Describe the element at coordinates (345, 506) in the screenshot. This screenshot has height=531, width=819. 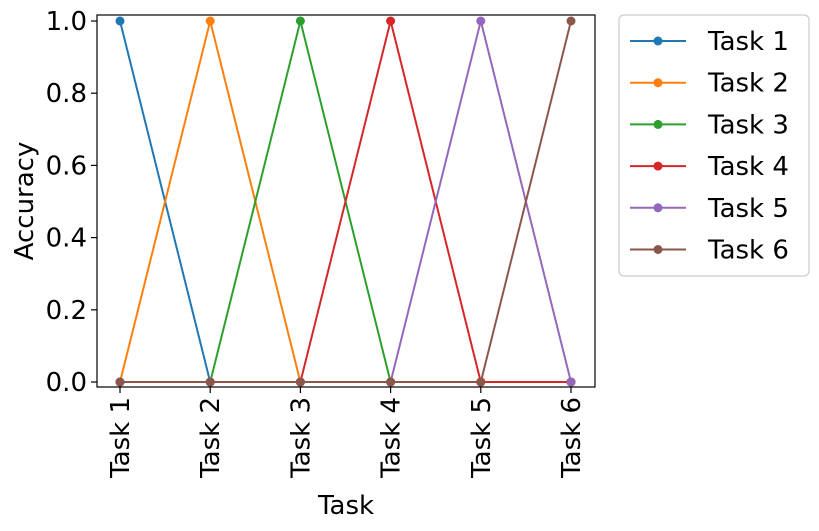
I see `x-axis-title: Task` at that location.